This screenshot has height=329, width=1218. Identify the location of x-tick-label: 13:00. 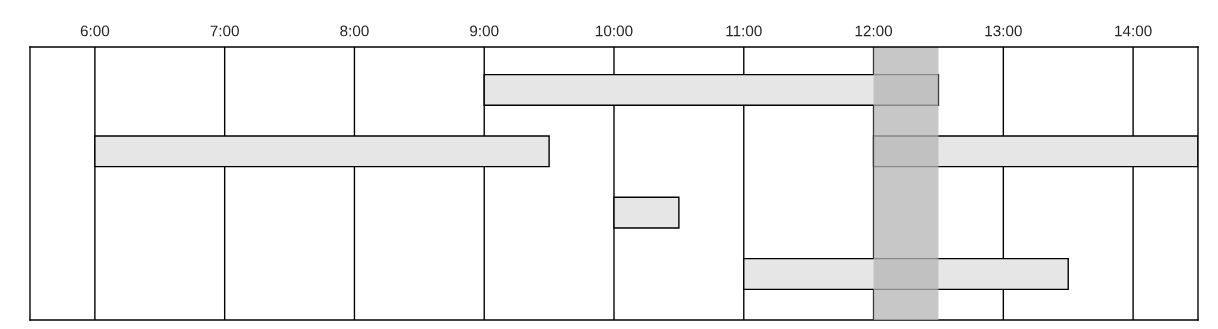
(1003, 31).